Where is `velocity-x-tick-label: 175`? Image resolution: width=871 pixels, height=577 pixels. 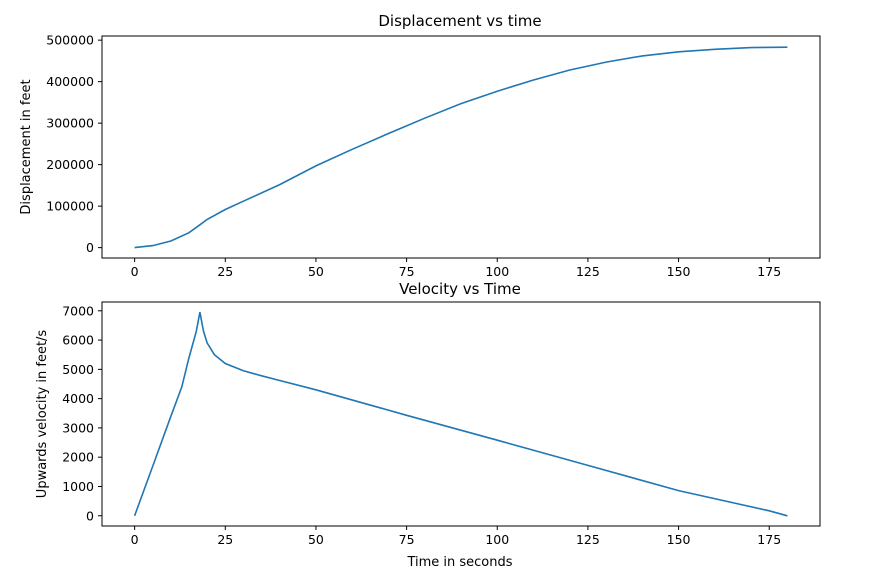
velocity-x-tick-label: 175 is located at coordinates (769, 539).